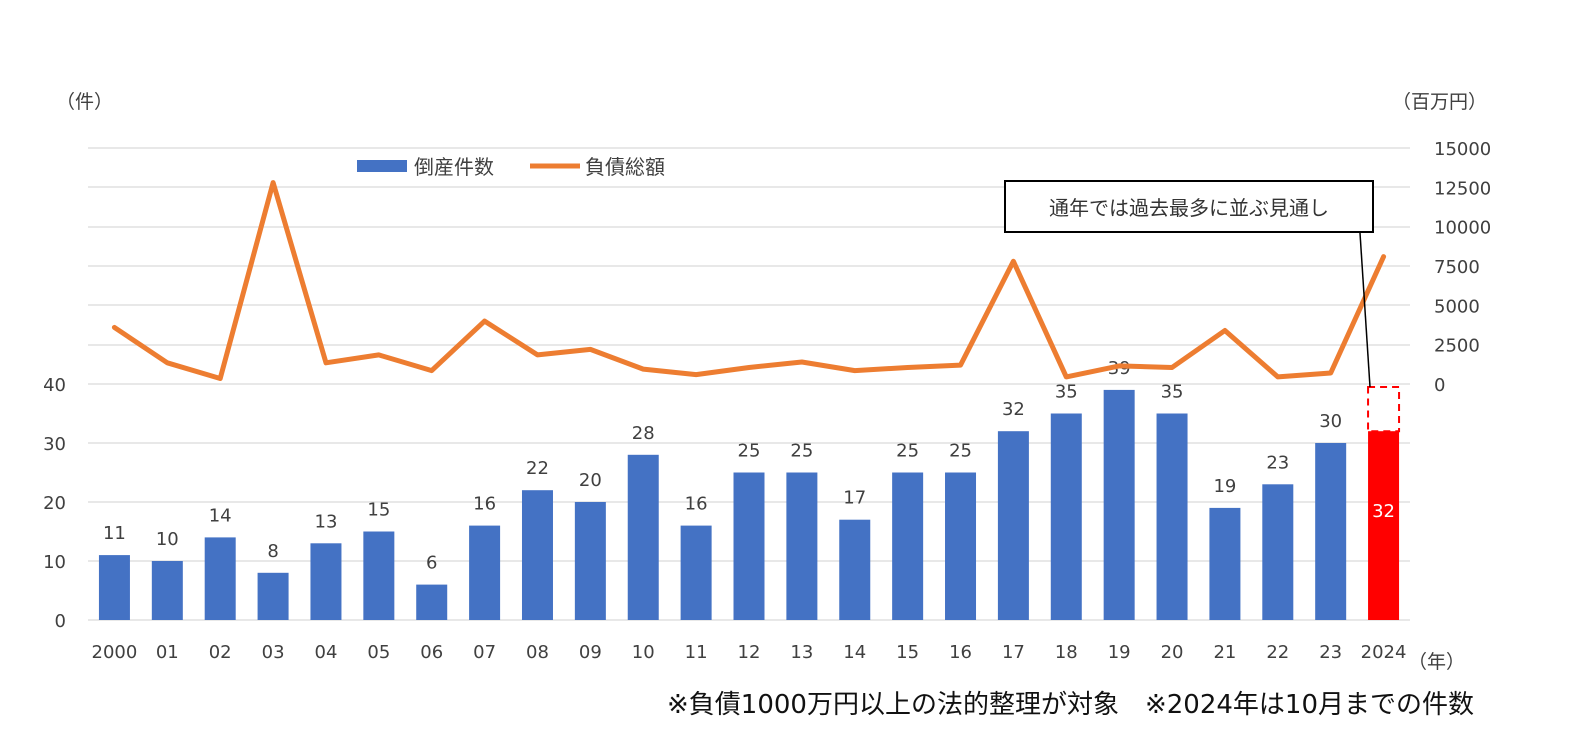 The width and height of the screenshot is (1584, 750). I want to click on footnote: ※負債1000万円以上の法的整理が対象 ※2024年は10月までの件数, so click(1070, 705).